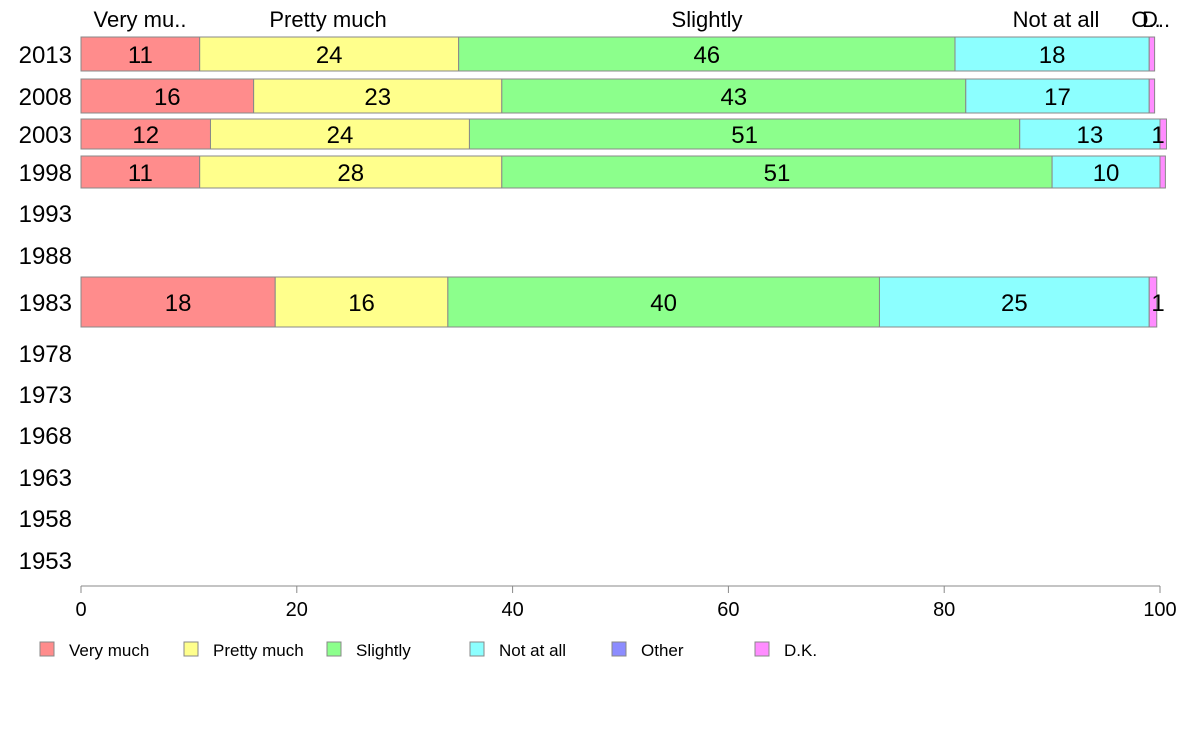  I want to click on y-tick-label-1963: 1963, so click(45, 478).